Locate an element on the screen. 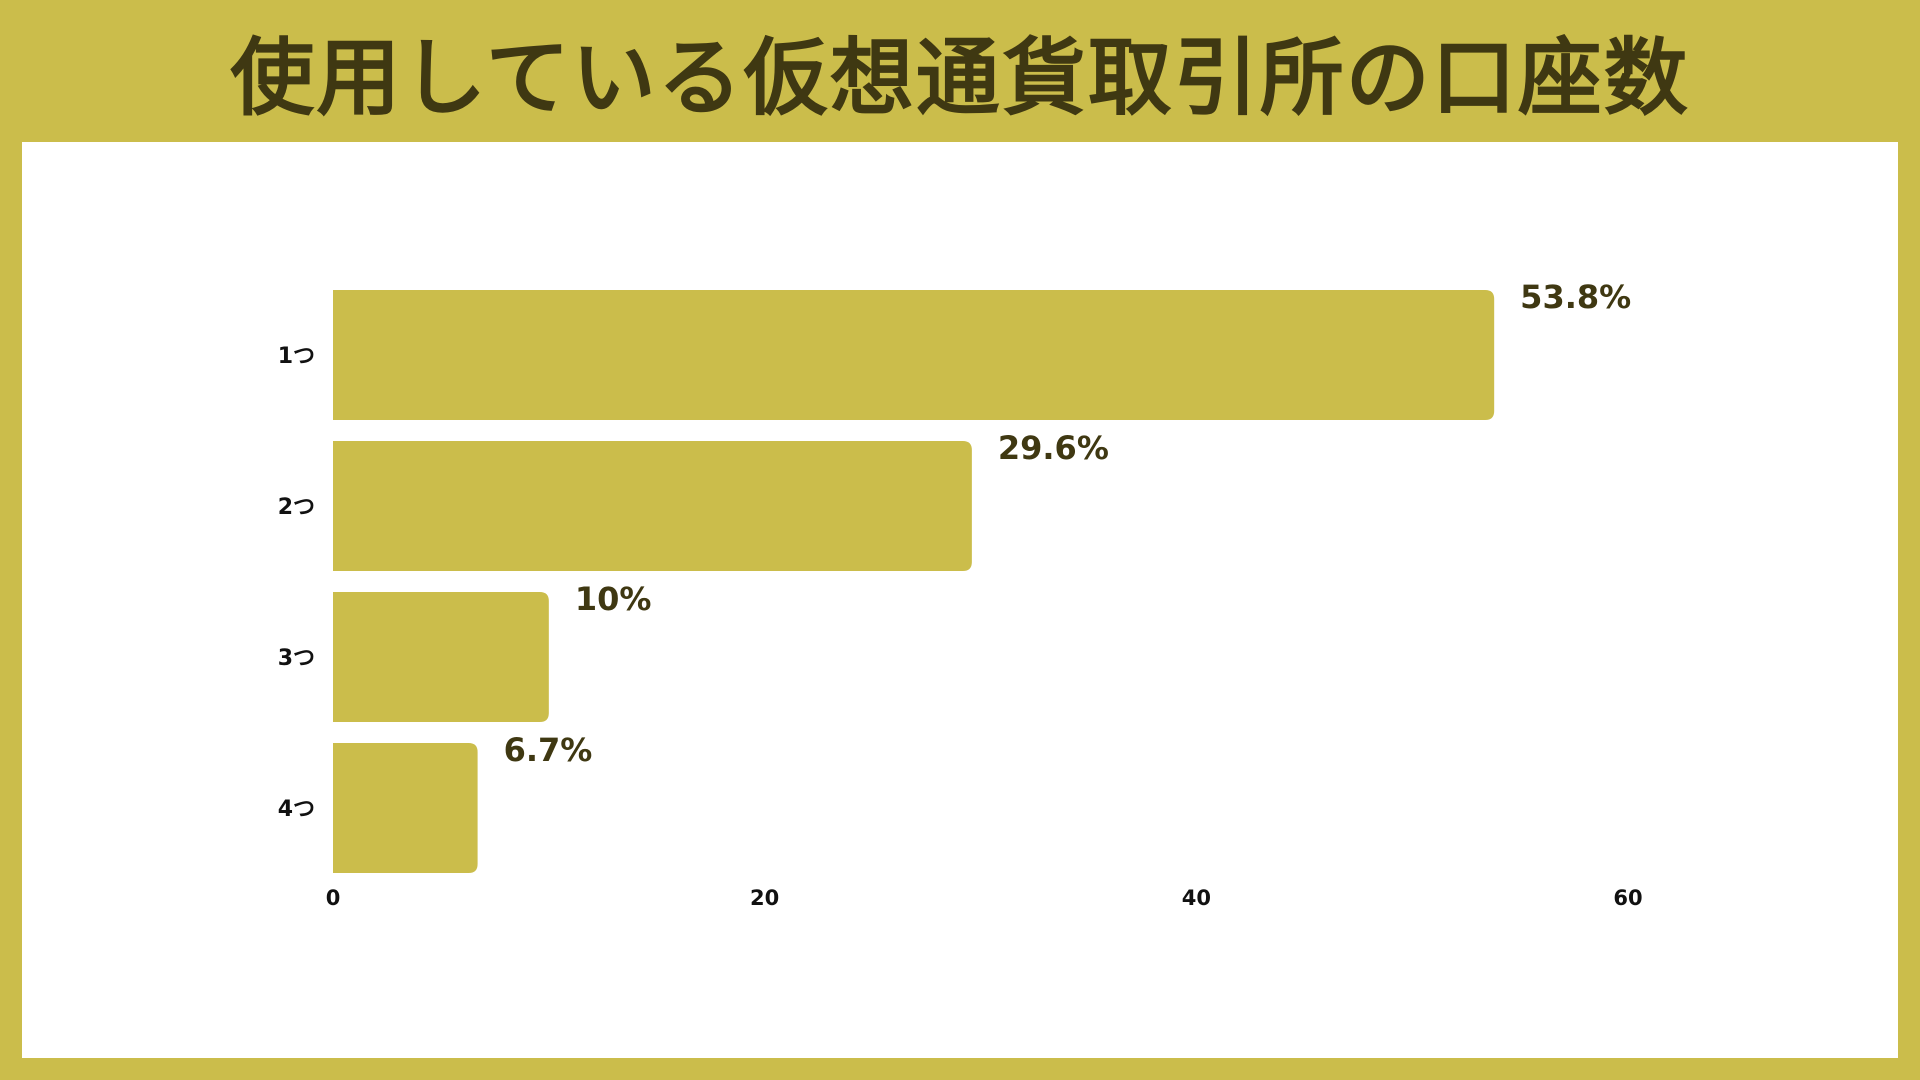 This screenshot has width=1920, height=1080. x-tick-label: 20 is located at coordinates (764, 898).